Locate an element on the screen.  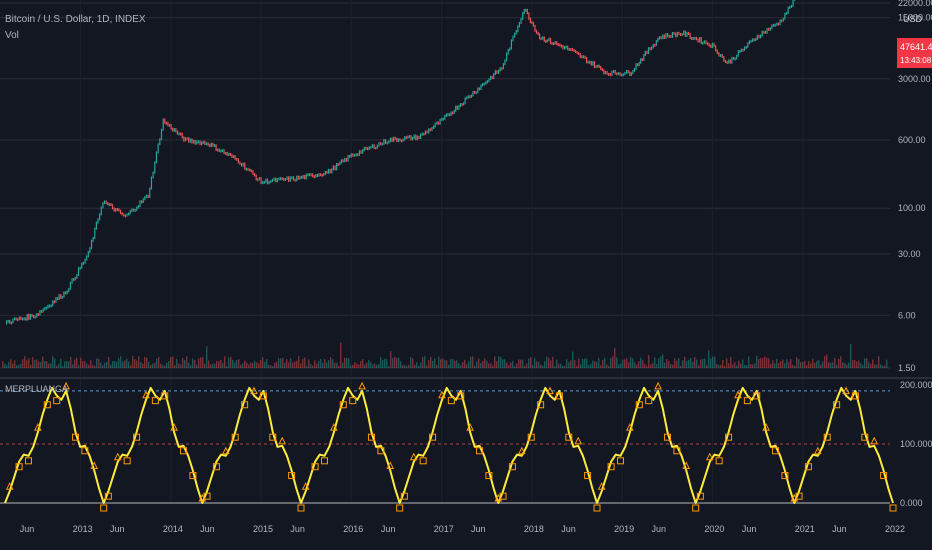
price-tick-label: 30.00 is located at coordinates (909, 254).